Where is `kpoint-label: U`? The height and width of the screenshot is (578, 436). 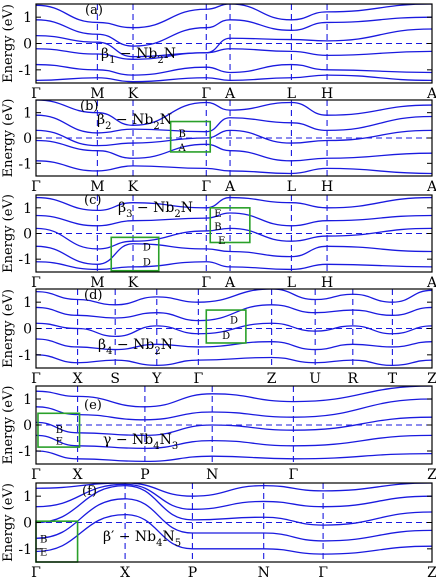 kpoint-label: U is located at coordinates (315, 379).